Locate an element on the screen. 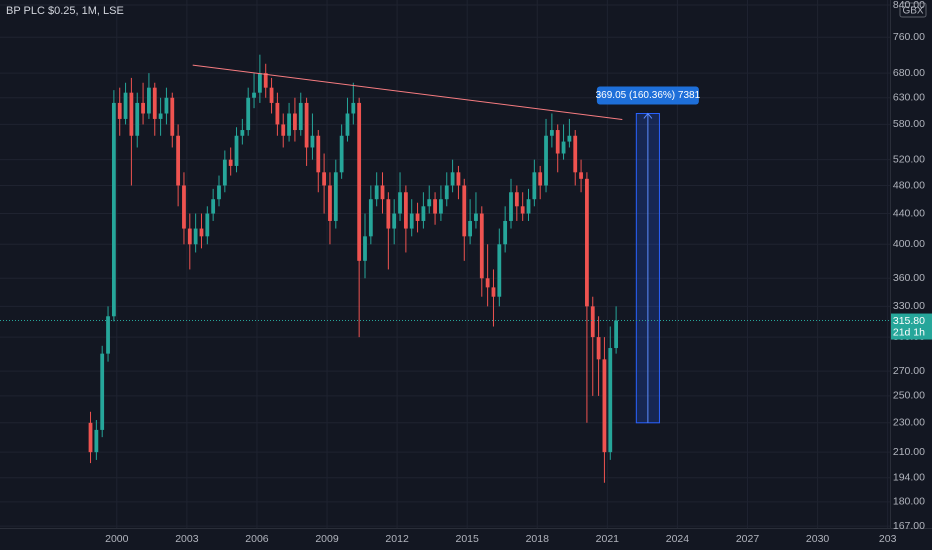 This screenshot has height=550, width=932. y-tick-label: 840.00 is located at coordinates (909, 5).